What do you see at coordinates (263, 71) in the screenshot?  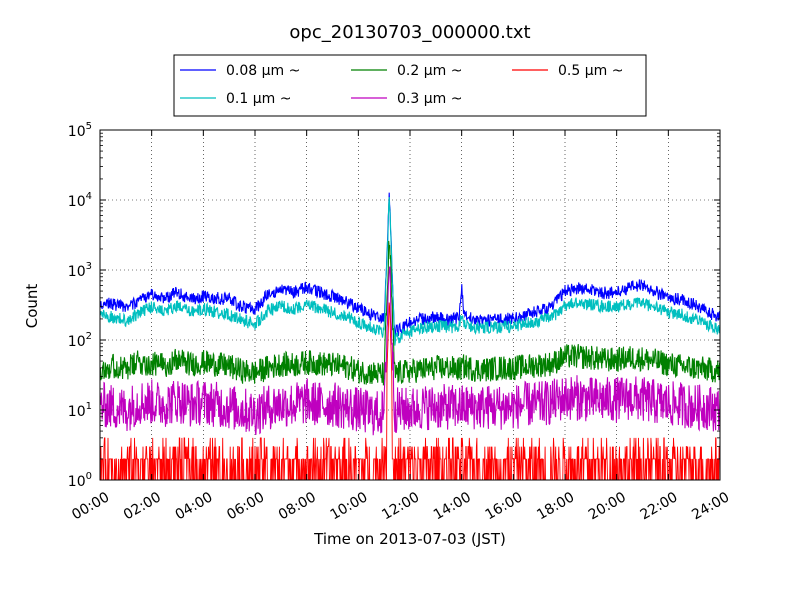 I see `legend-label-0: 0.08 μm ~` at bounding box center [263, 71].